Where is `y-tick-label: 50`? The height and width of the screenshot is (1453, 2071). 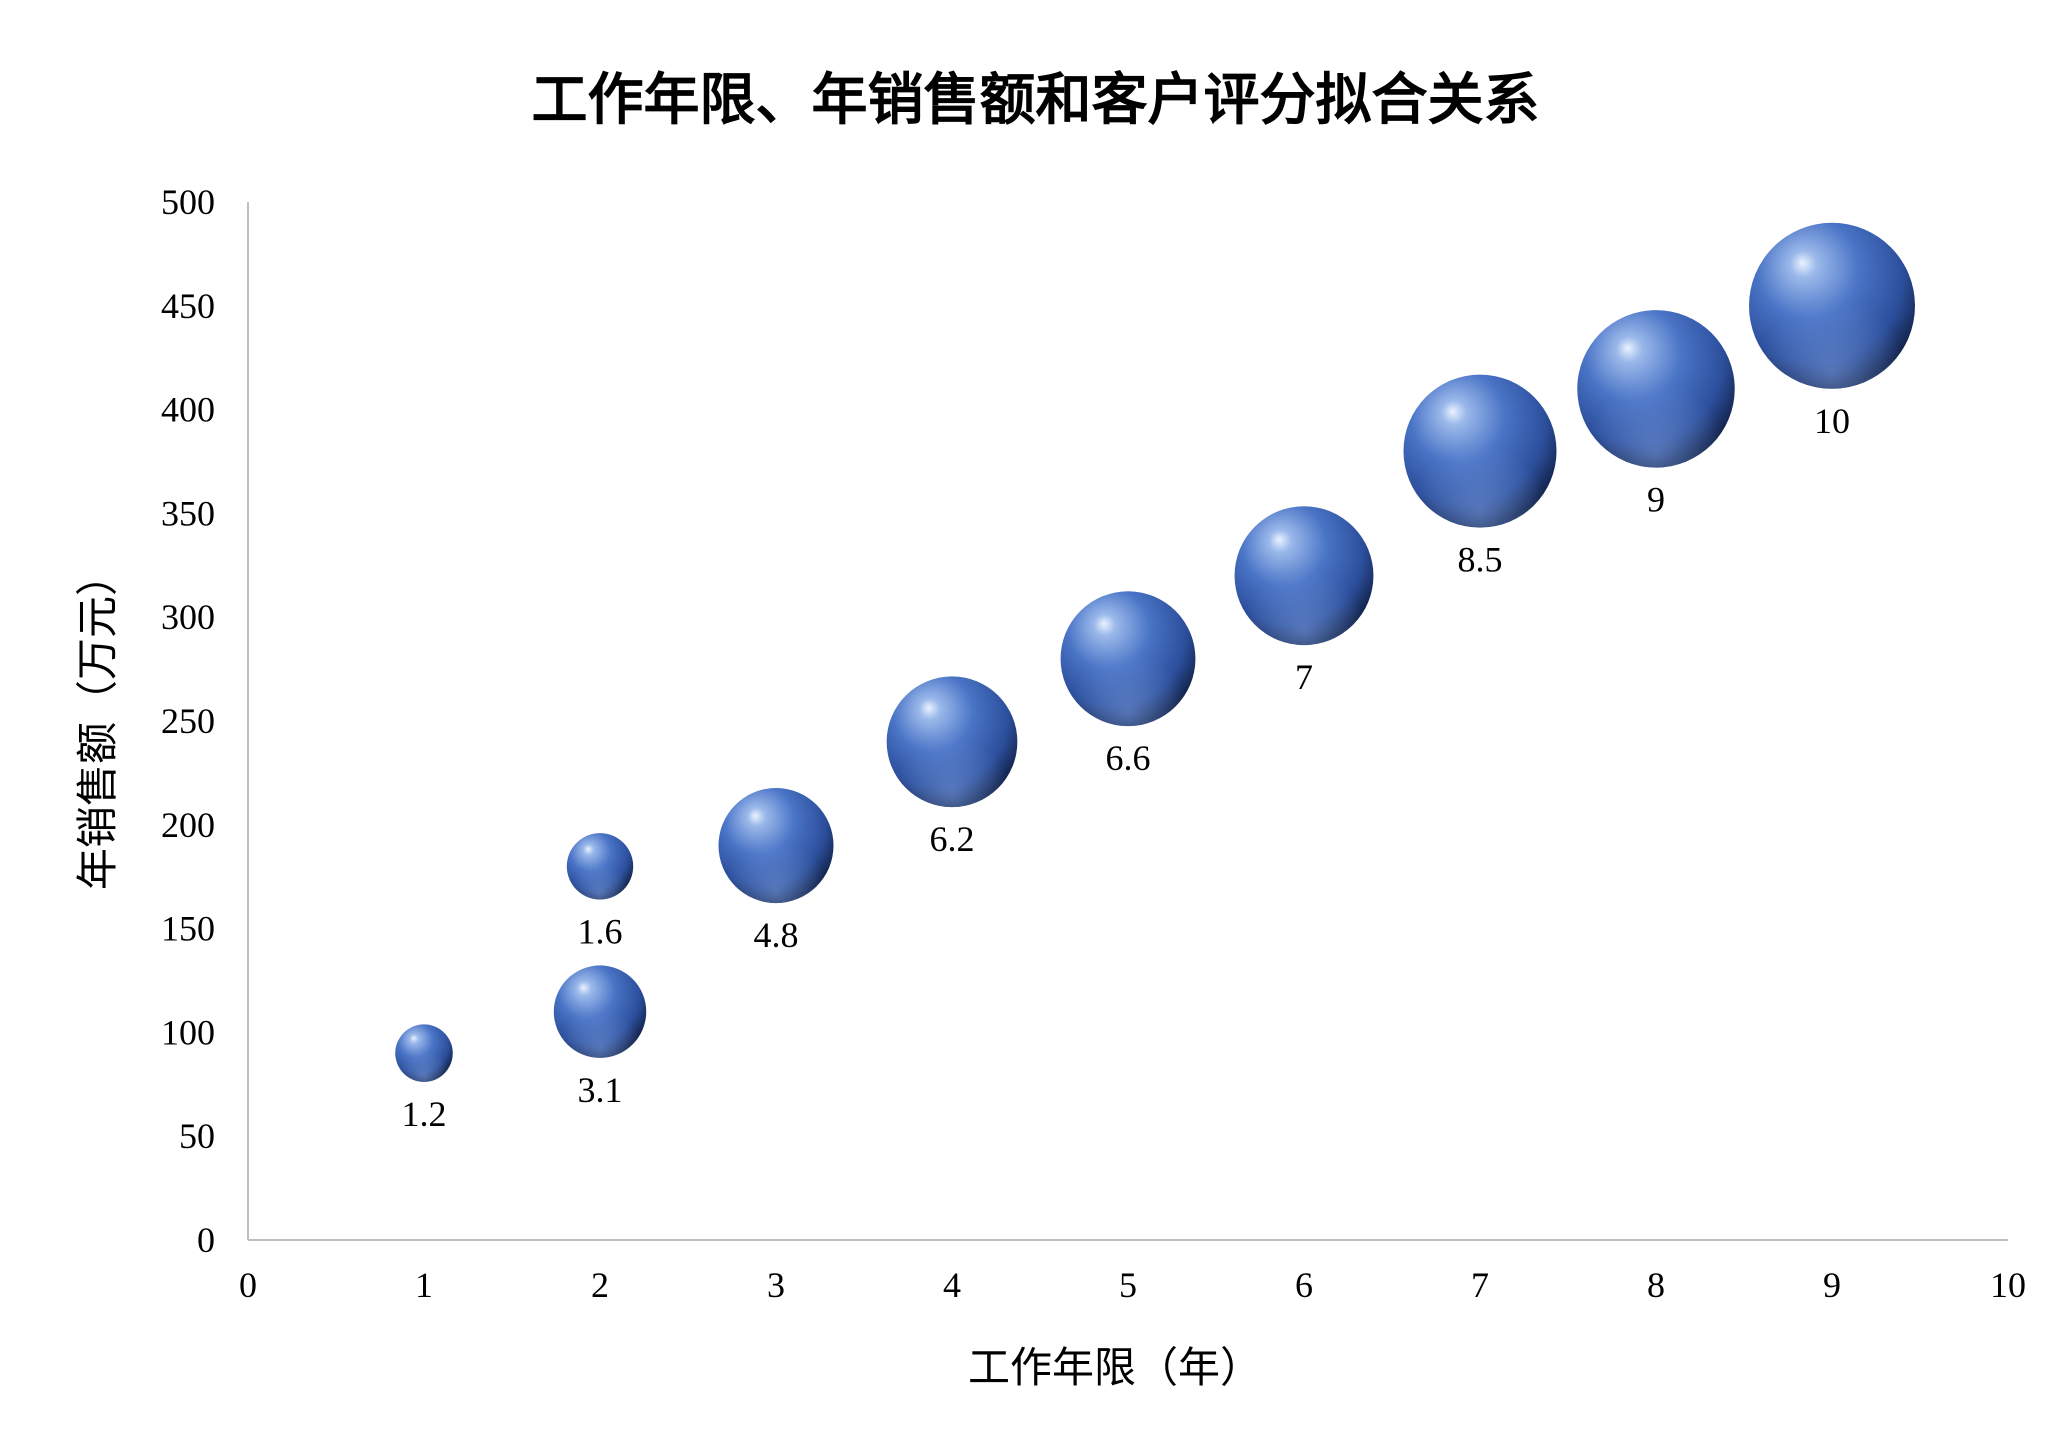
y-tick-label: 50 is located at coordinates (197, 1136).